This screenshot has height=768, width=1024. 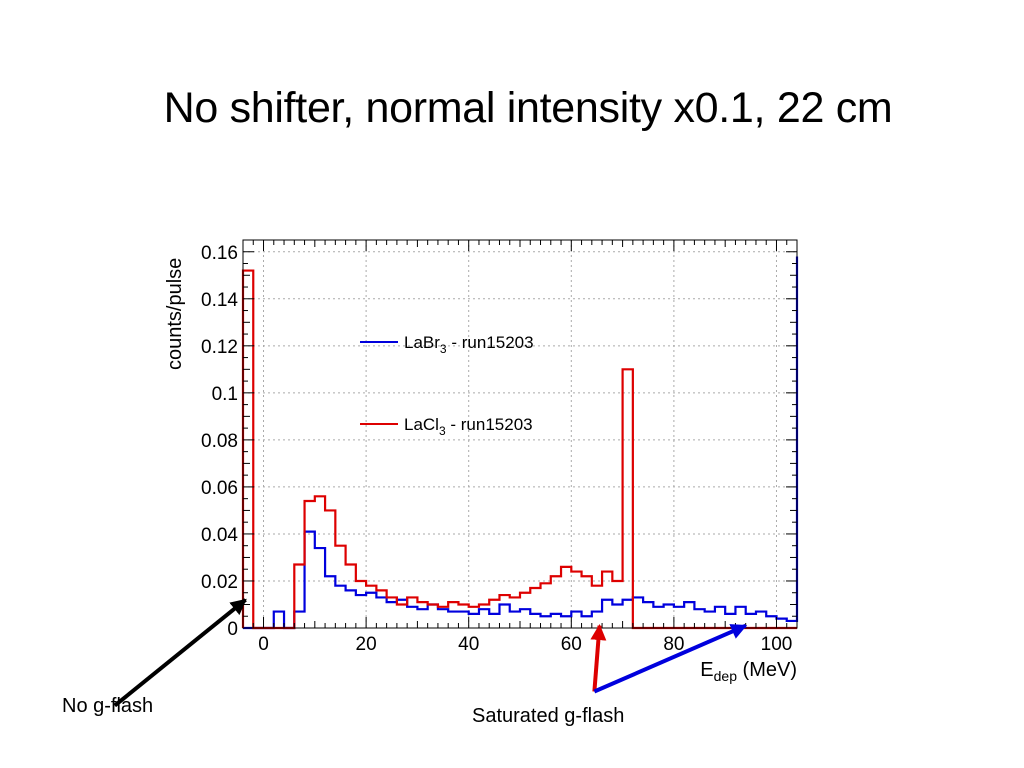 What do you see at coordinates (442, 431) in the screenshot?
I see `legend-lacl-sub: 3` at bounding box center [442, 431].